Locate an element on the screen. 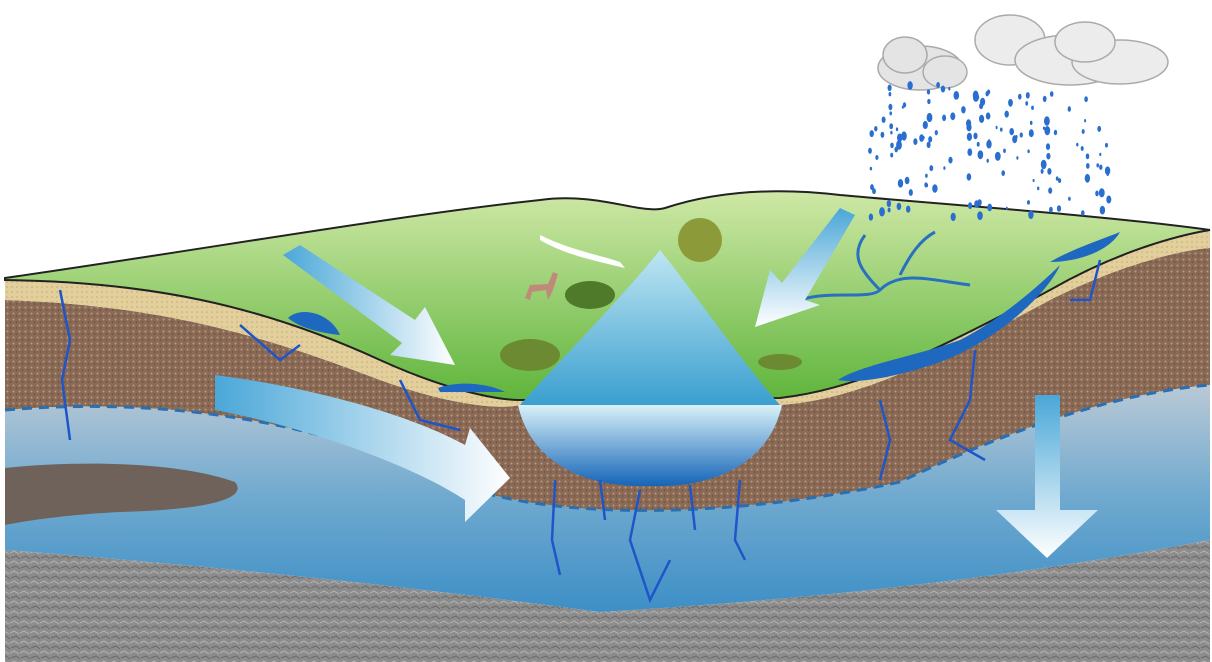 The image size is (1212, 662). stream is located at coordinates (885, 266).